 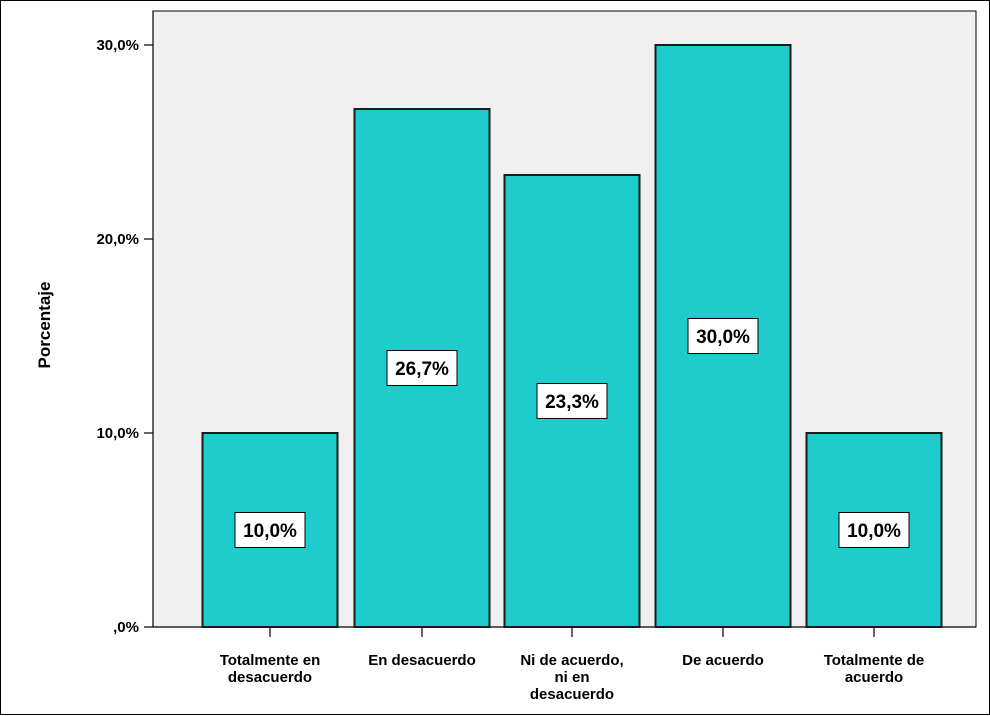 What do you see at coordinates (117, 45) in the screenshot?
I see `y-tick-label: 30,0%` at bounding box center [117, 45].